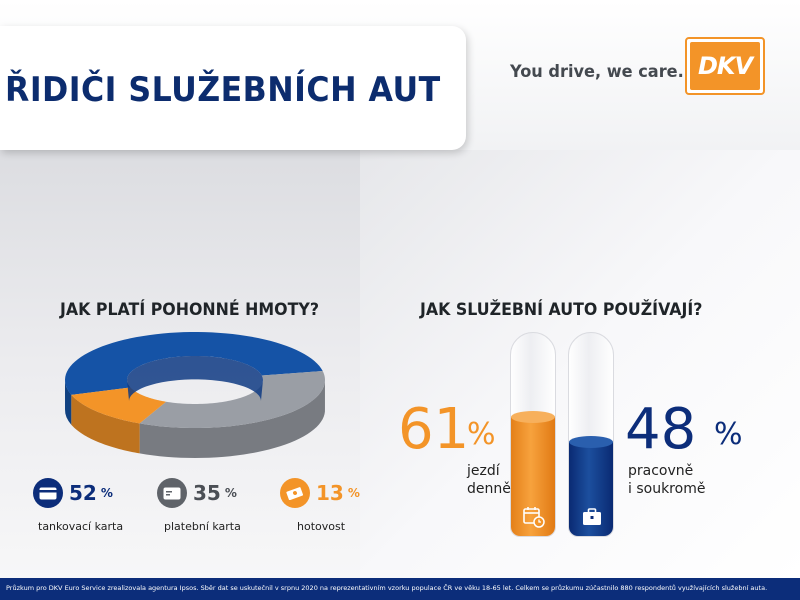  I want to click on title-card, so click(233, 88).